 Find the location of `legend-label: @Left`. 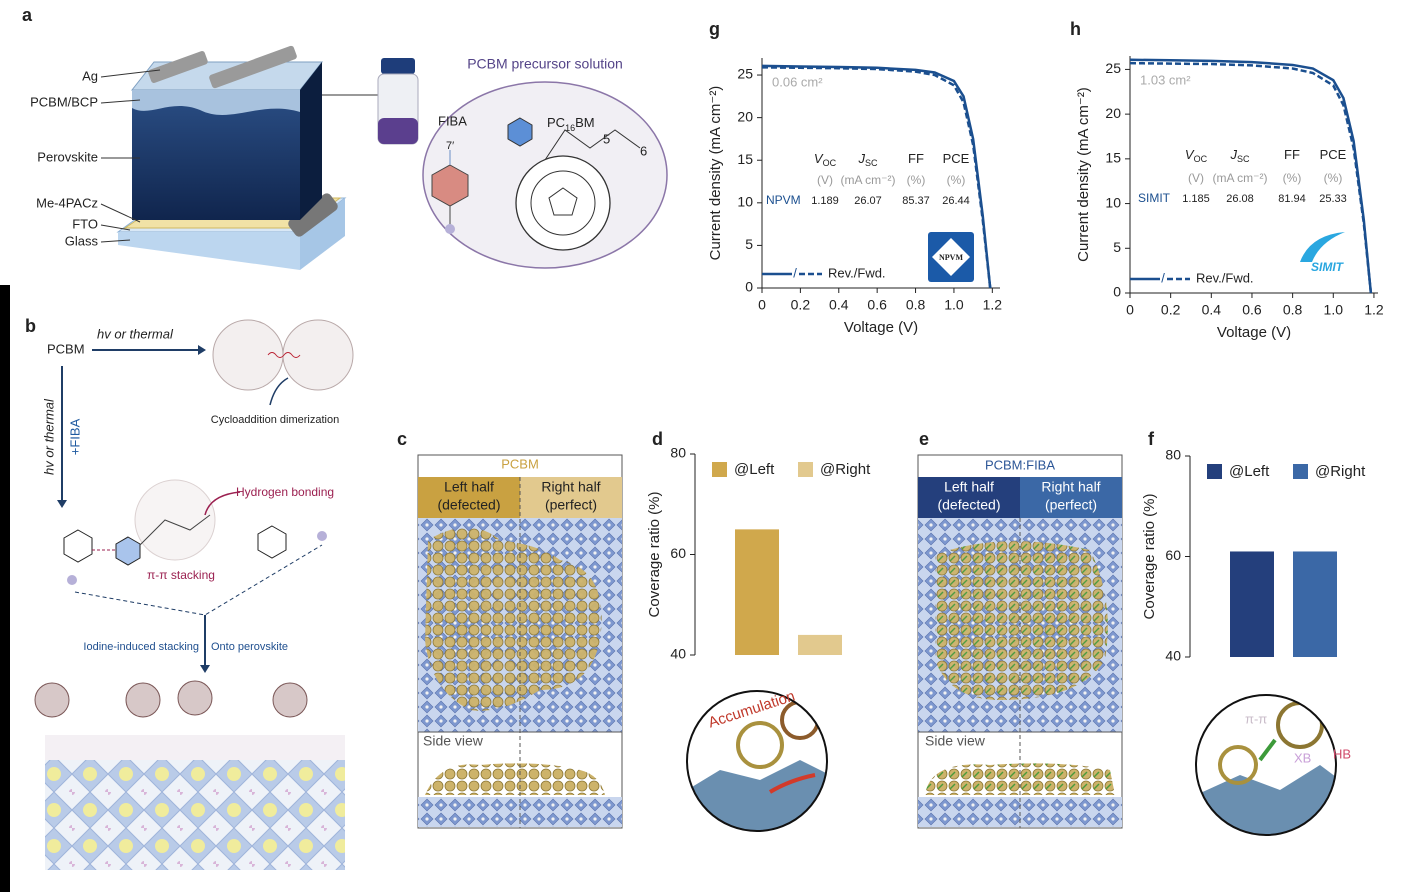

legend-label: @Left is located at coordinates (754, 469).